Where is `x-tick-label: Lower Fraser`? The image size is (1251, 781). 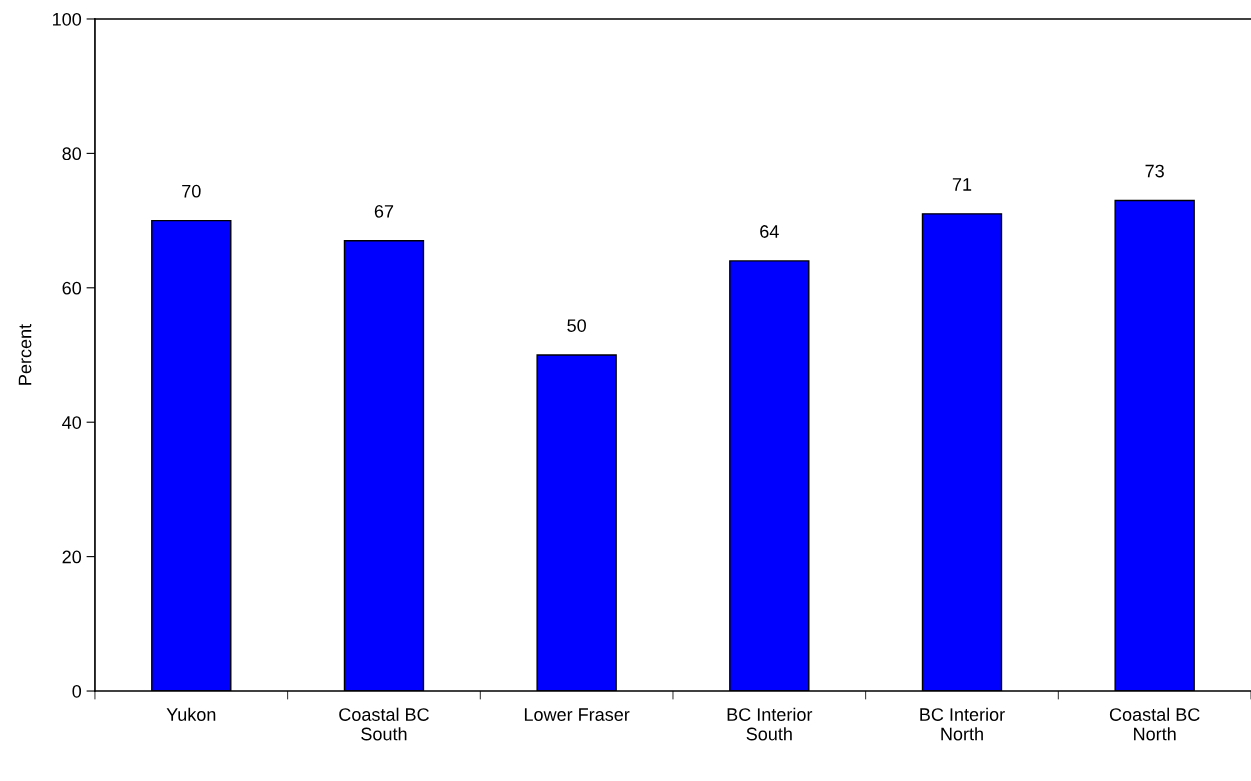
x-tick-label: Lower Fraser is located at coordinates (577, 714).